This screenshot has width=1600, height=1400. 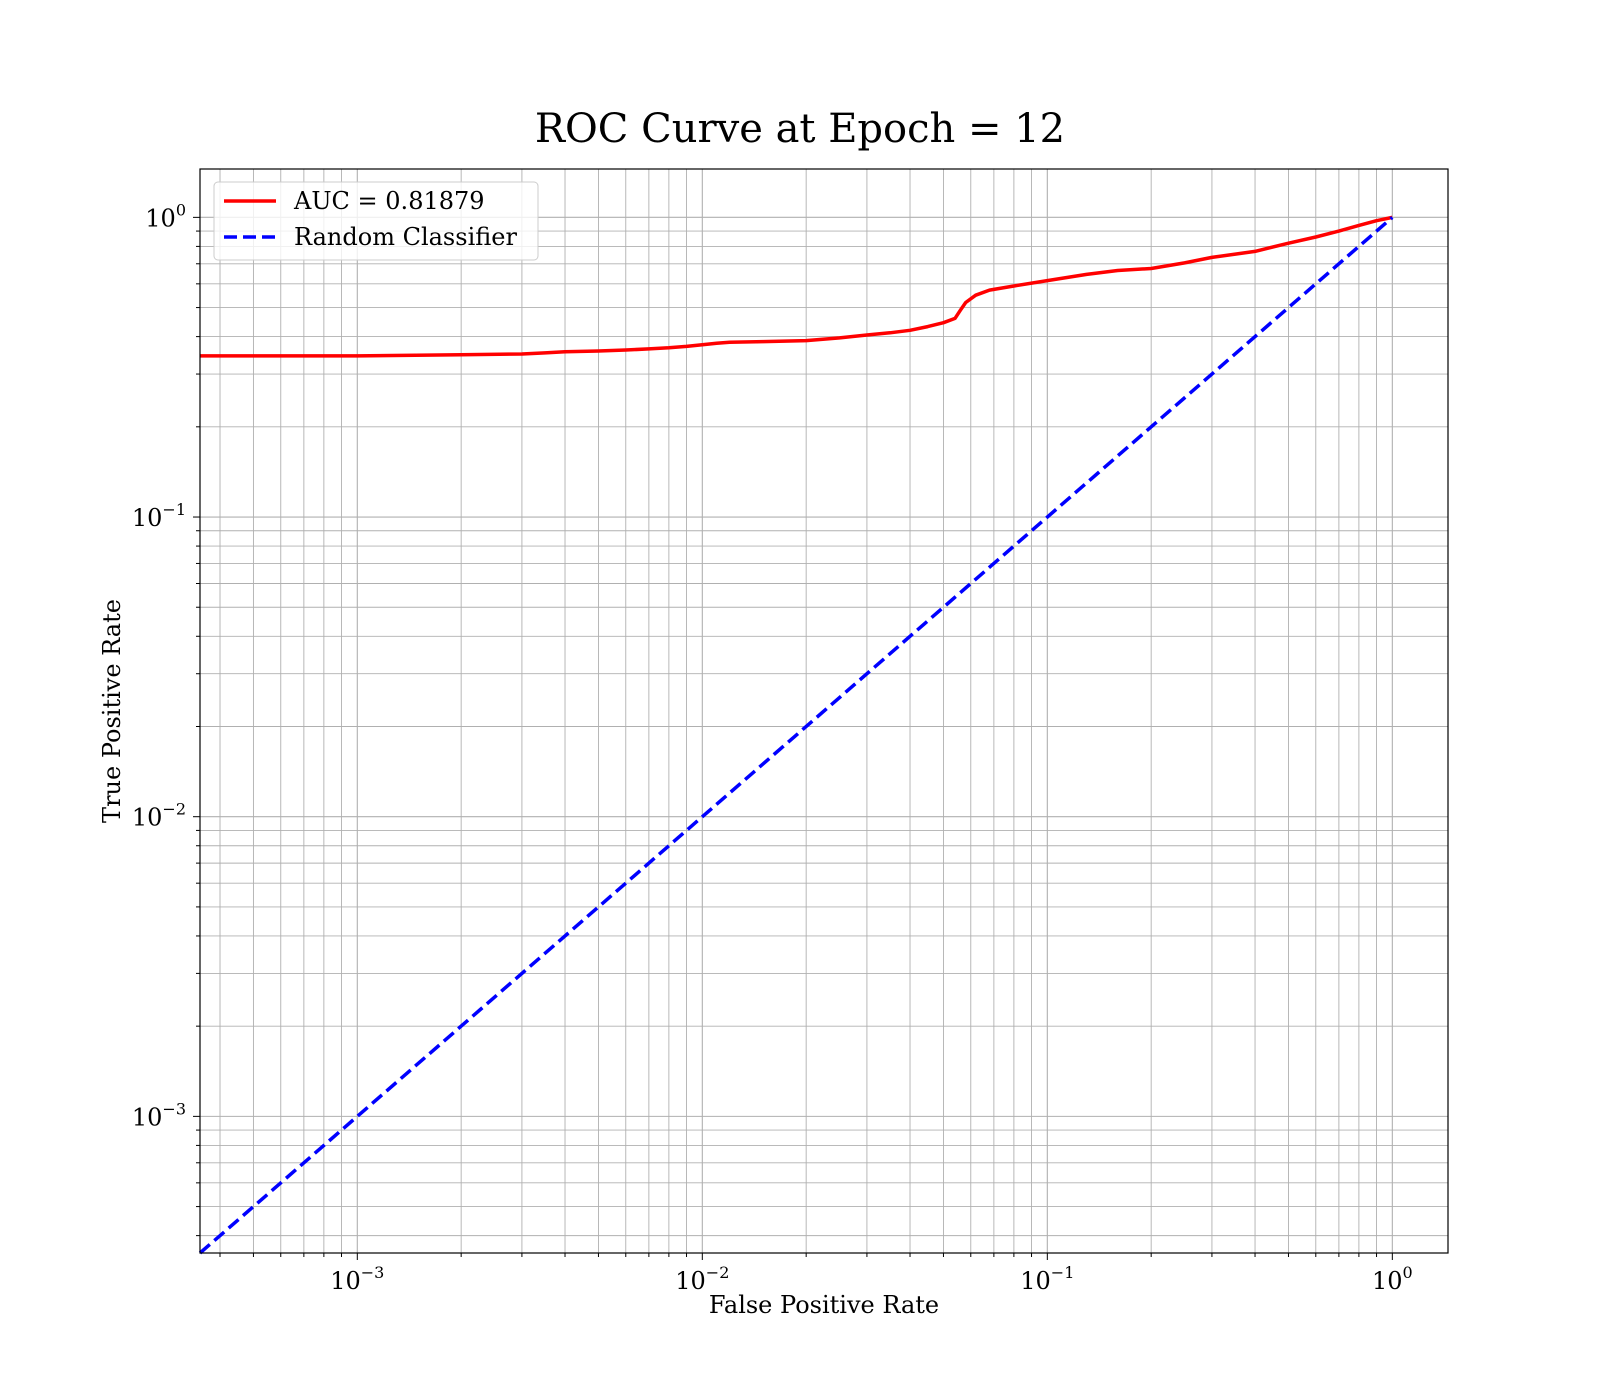 I want to click on x-tick-label: 10⁻¹, so click(x=1047, y=1279).